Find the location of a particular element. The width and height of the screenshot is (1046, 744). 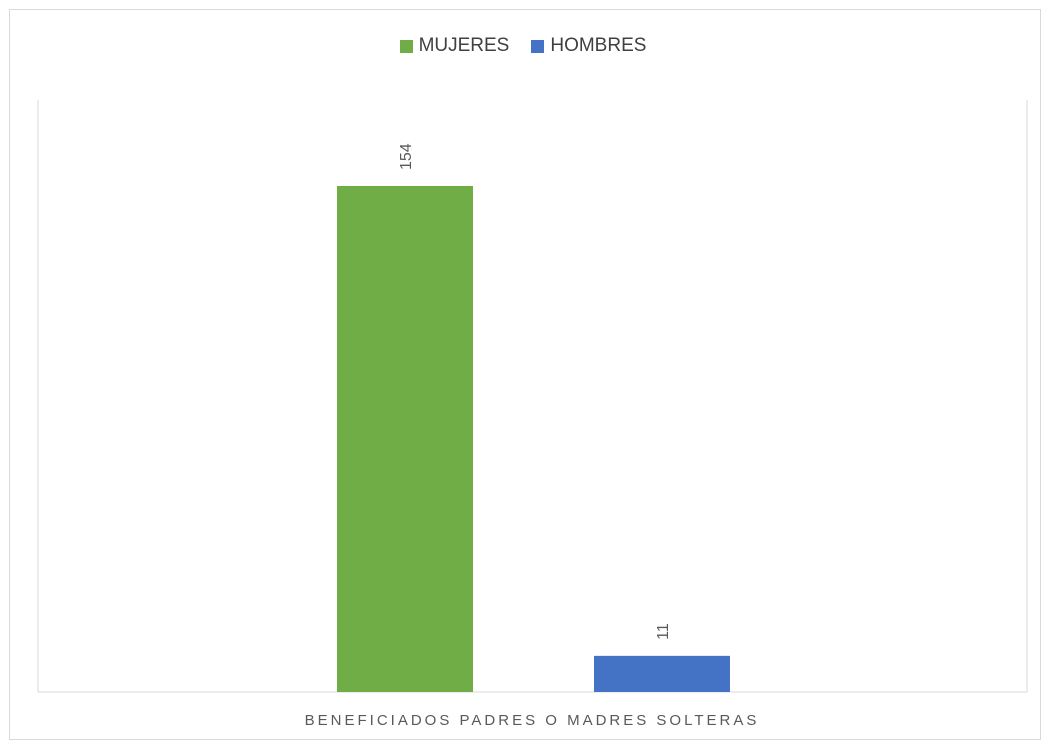

legend: MUJERES HOMBRES is located at coordinates (523, 46).